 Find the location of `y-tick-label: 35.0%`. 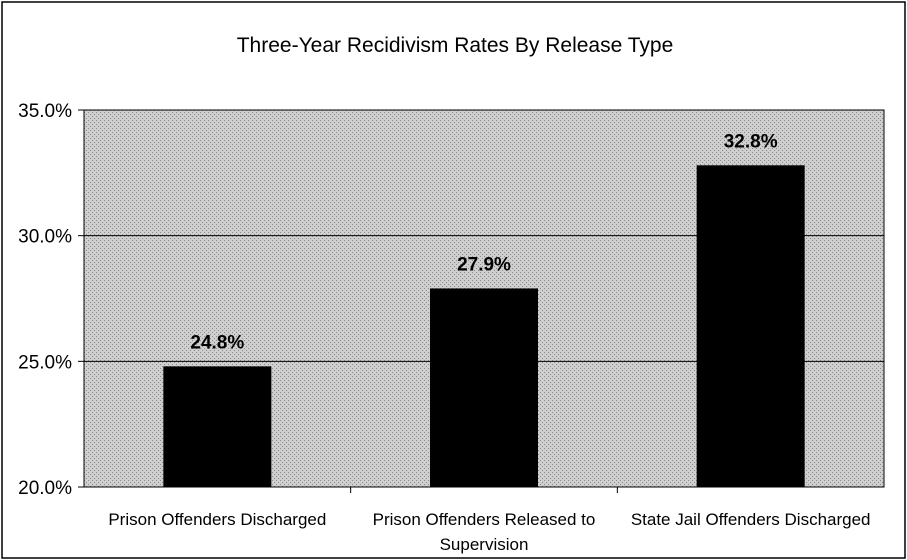

y-tick-label: 35.0% is located at coordinates (45, 111).